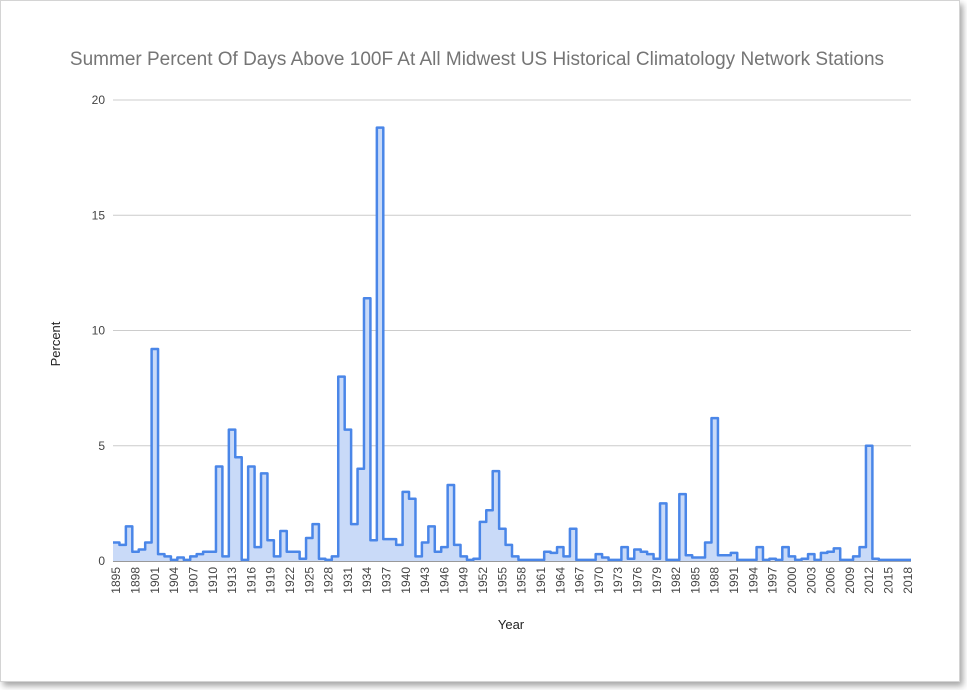 Image resolution: width=967 pixels, height=690 pixels. Describe the element at coordinates (219, 513) in the screenshot. I see `data-point-1911` at that location.